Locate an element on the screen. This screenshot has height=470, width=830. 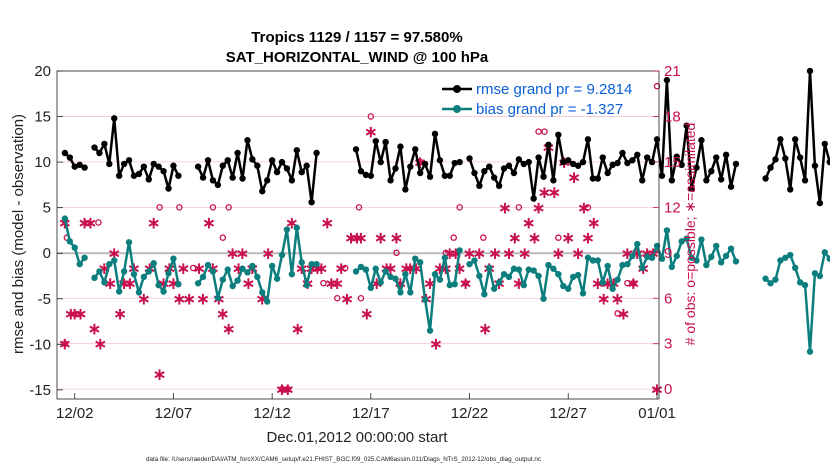
y-axis-label-left: rmse and bias (model - observation) is located at coordinates (18, 234).